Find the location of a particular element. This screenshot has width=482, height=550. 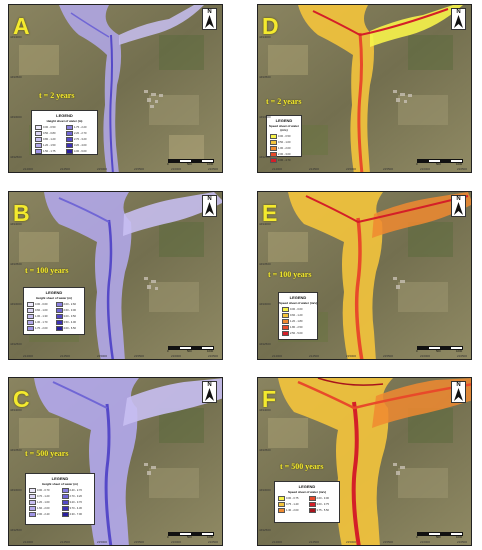

legend-item: 2.40 - 2.70 is located at coordinates (76, 490).